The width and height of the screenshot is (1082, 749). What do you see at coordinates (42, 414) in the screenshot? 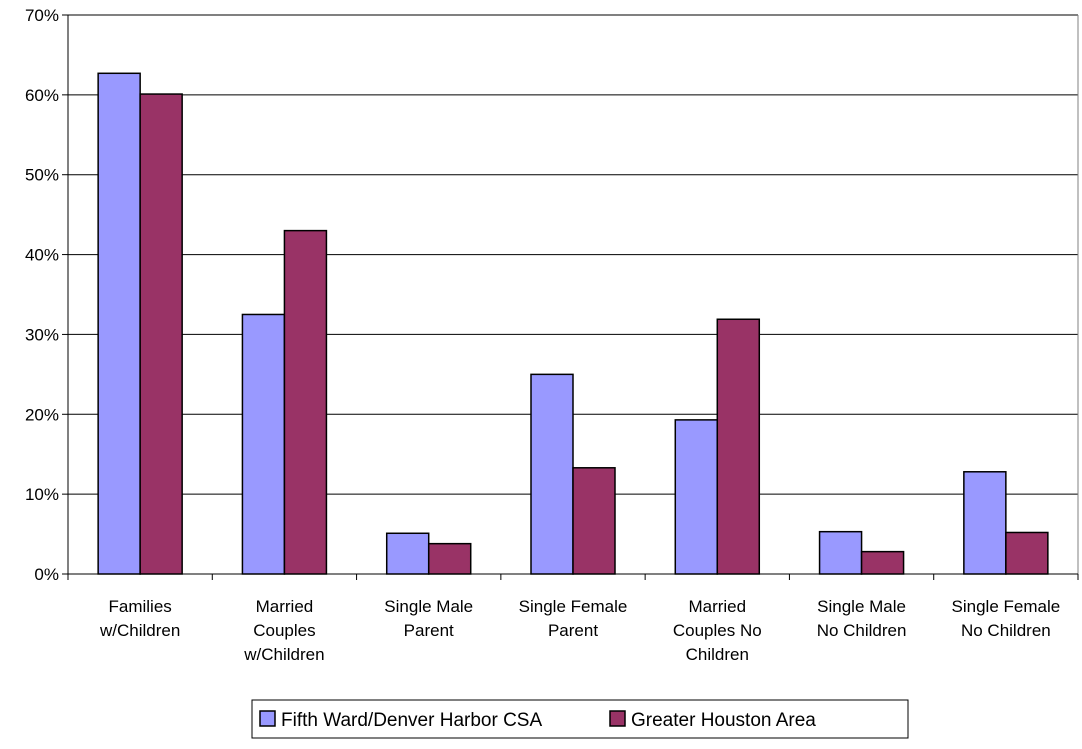
I see `y-tick-label: 20%` at bounding box center [42, 414].